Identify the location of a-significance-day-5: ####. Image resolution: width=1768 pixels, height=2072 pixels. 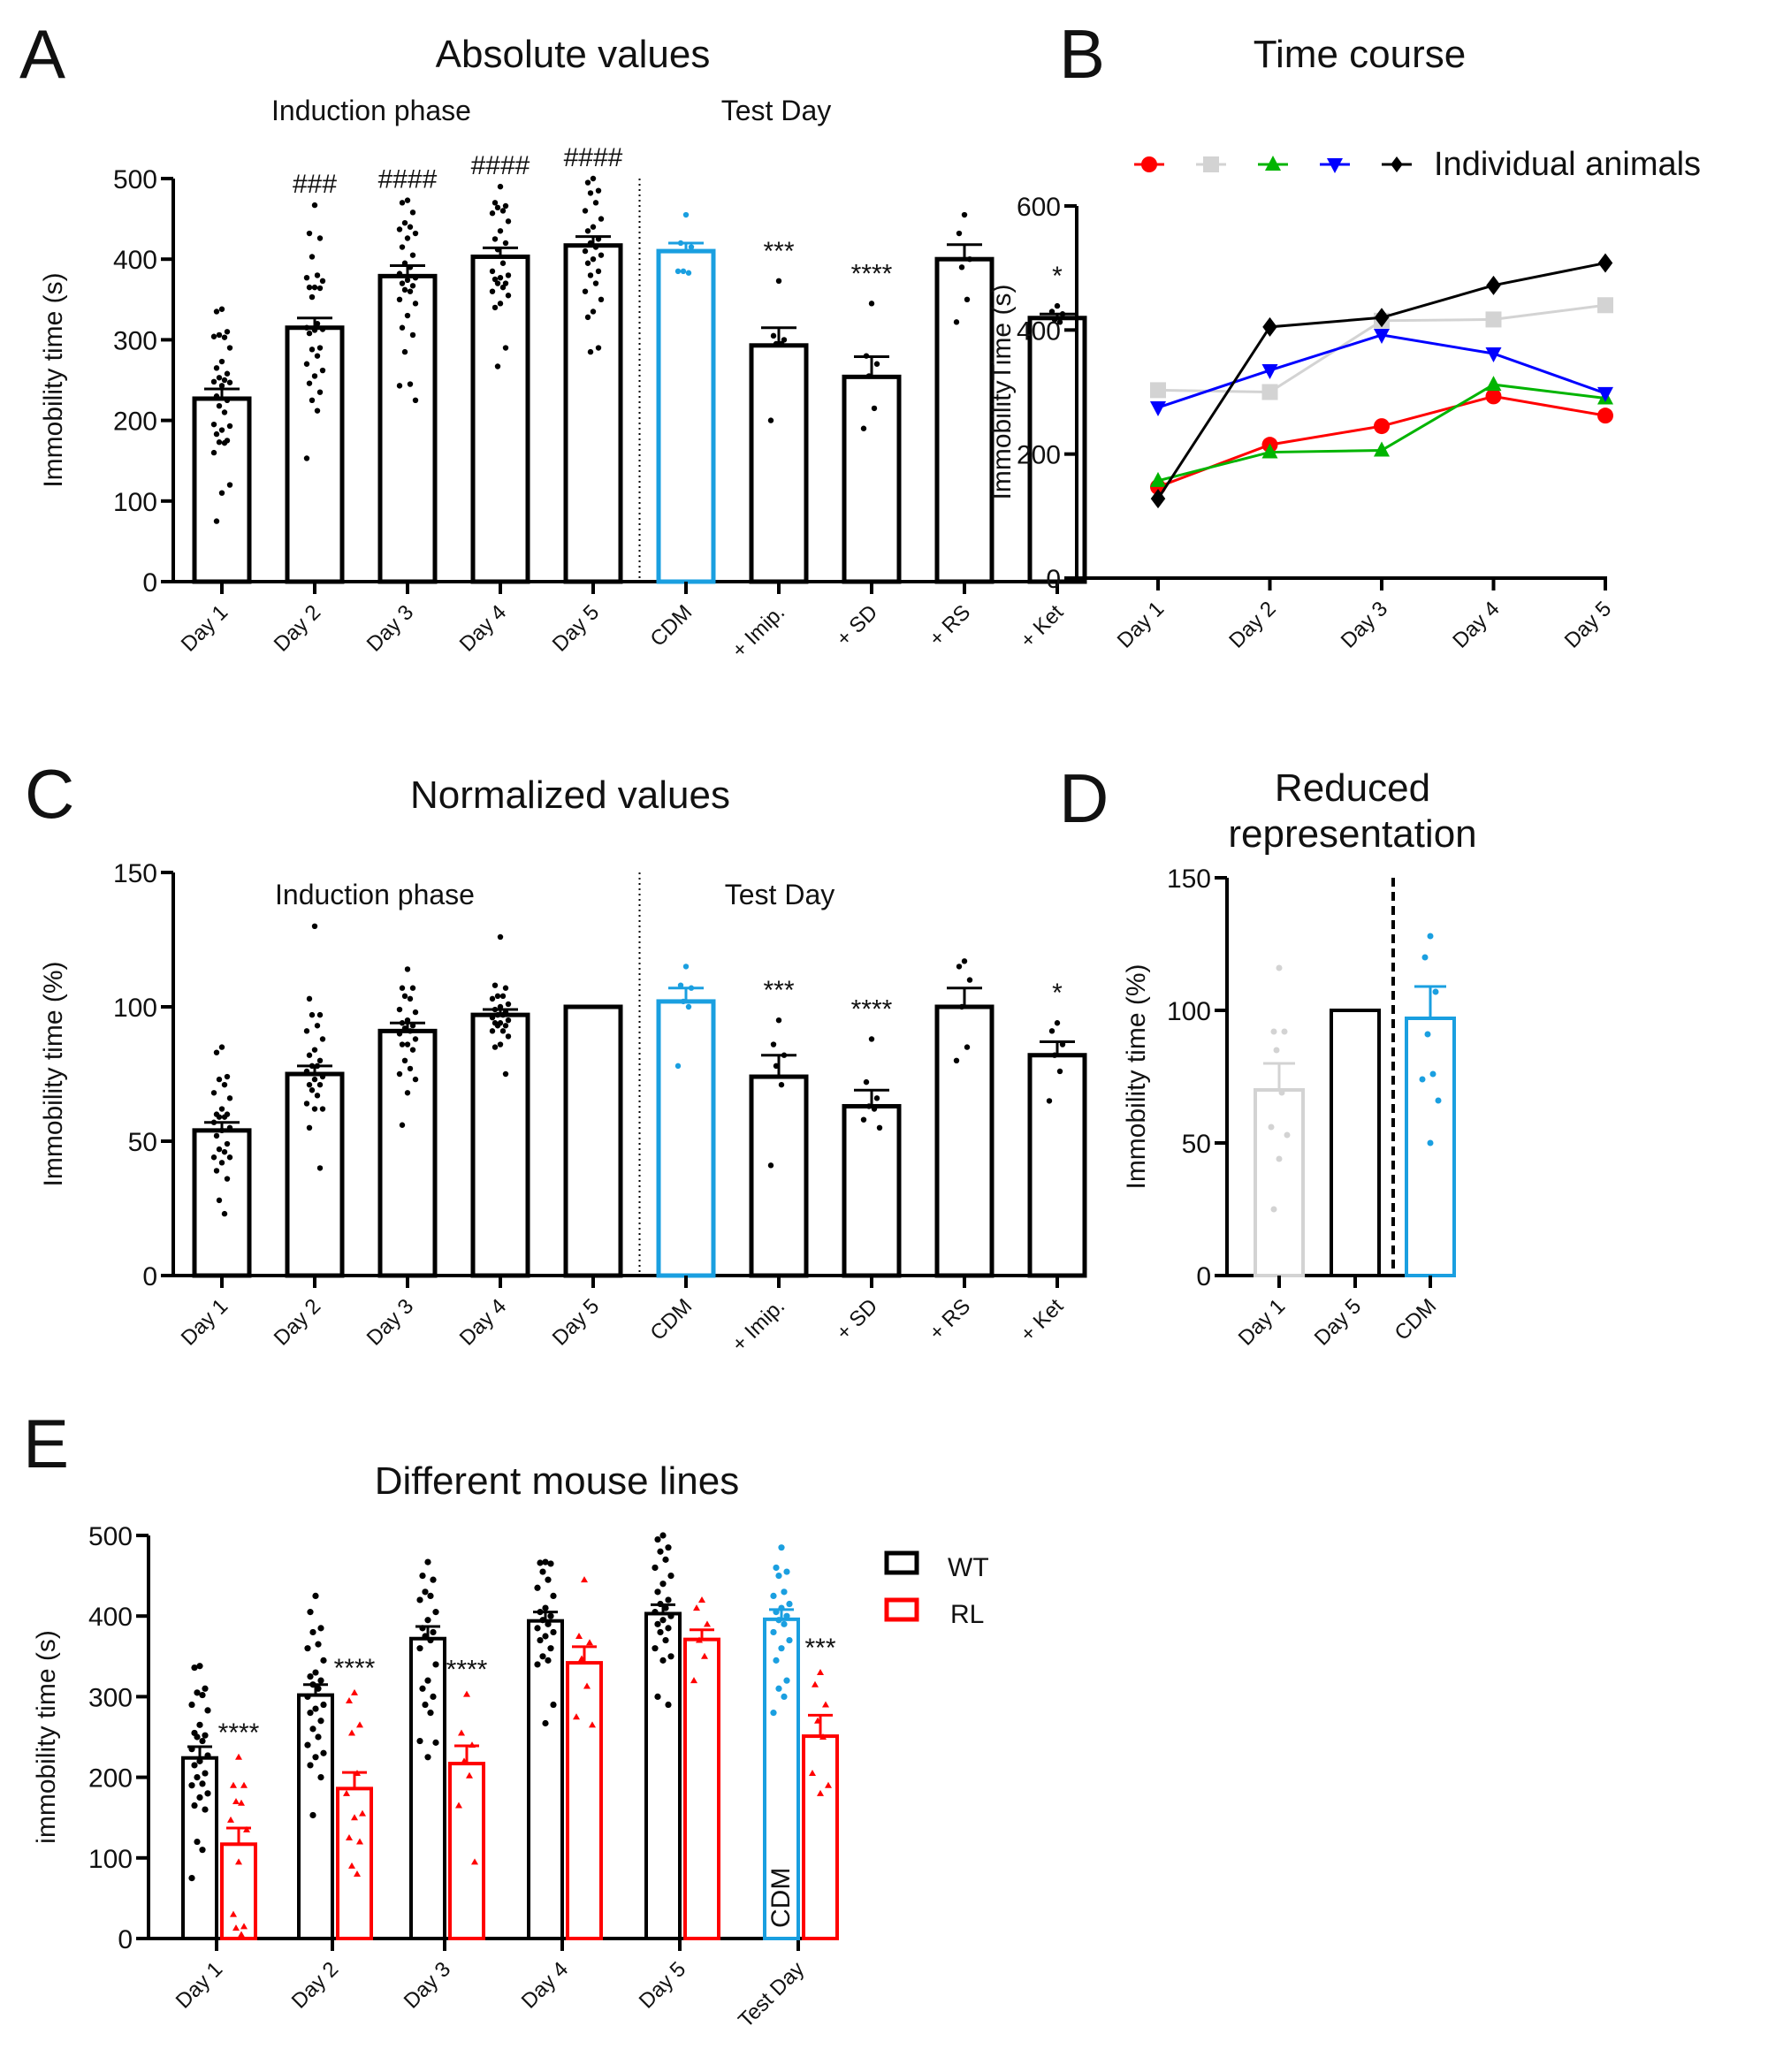
(593, 157).